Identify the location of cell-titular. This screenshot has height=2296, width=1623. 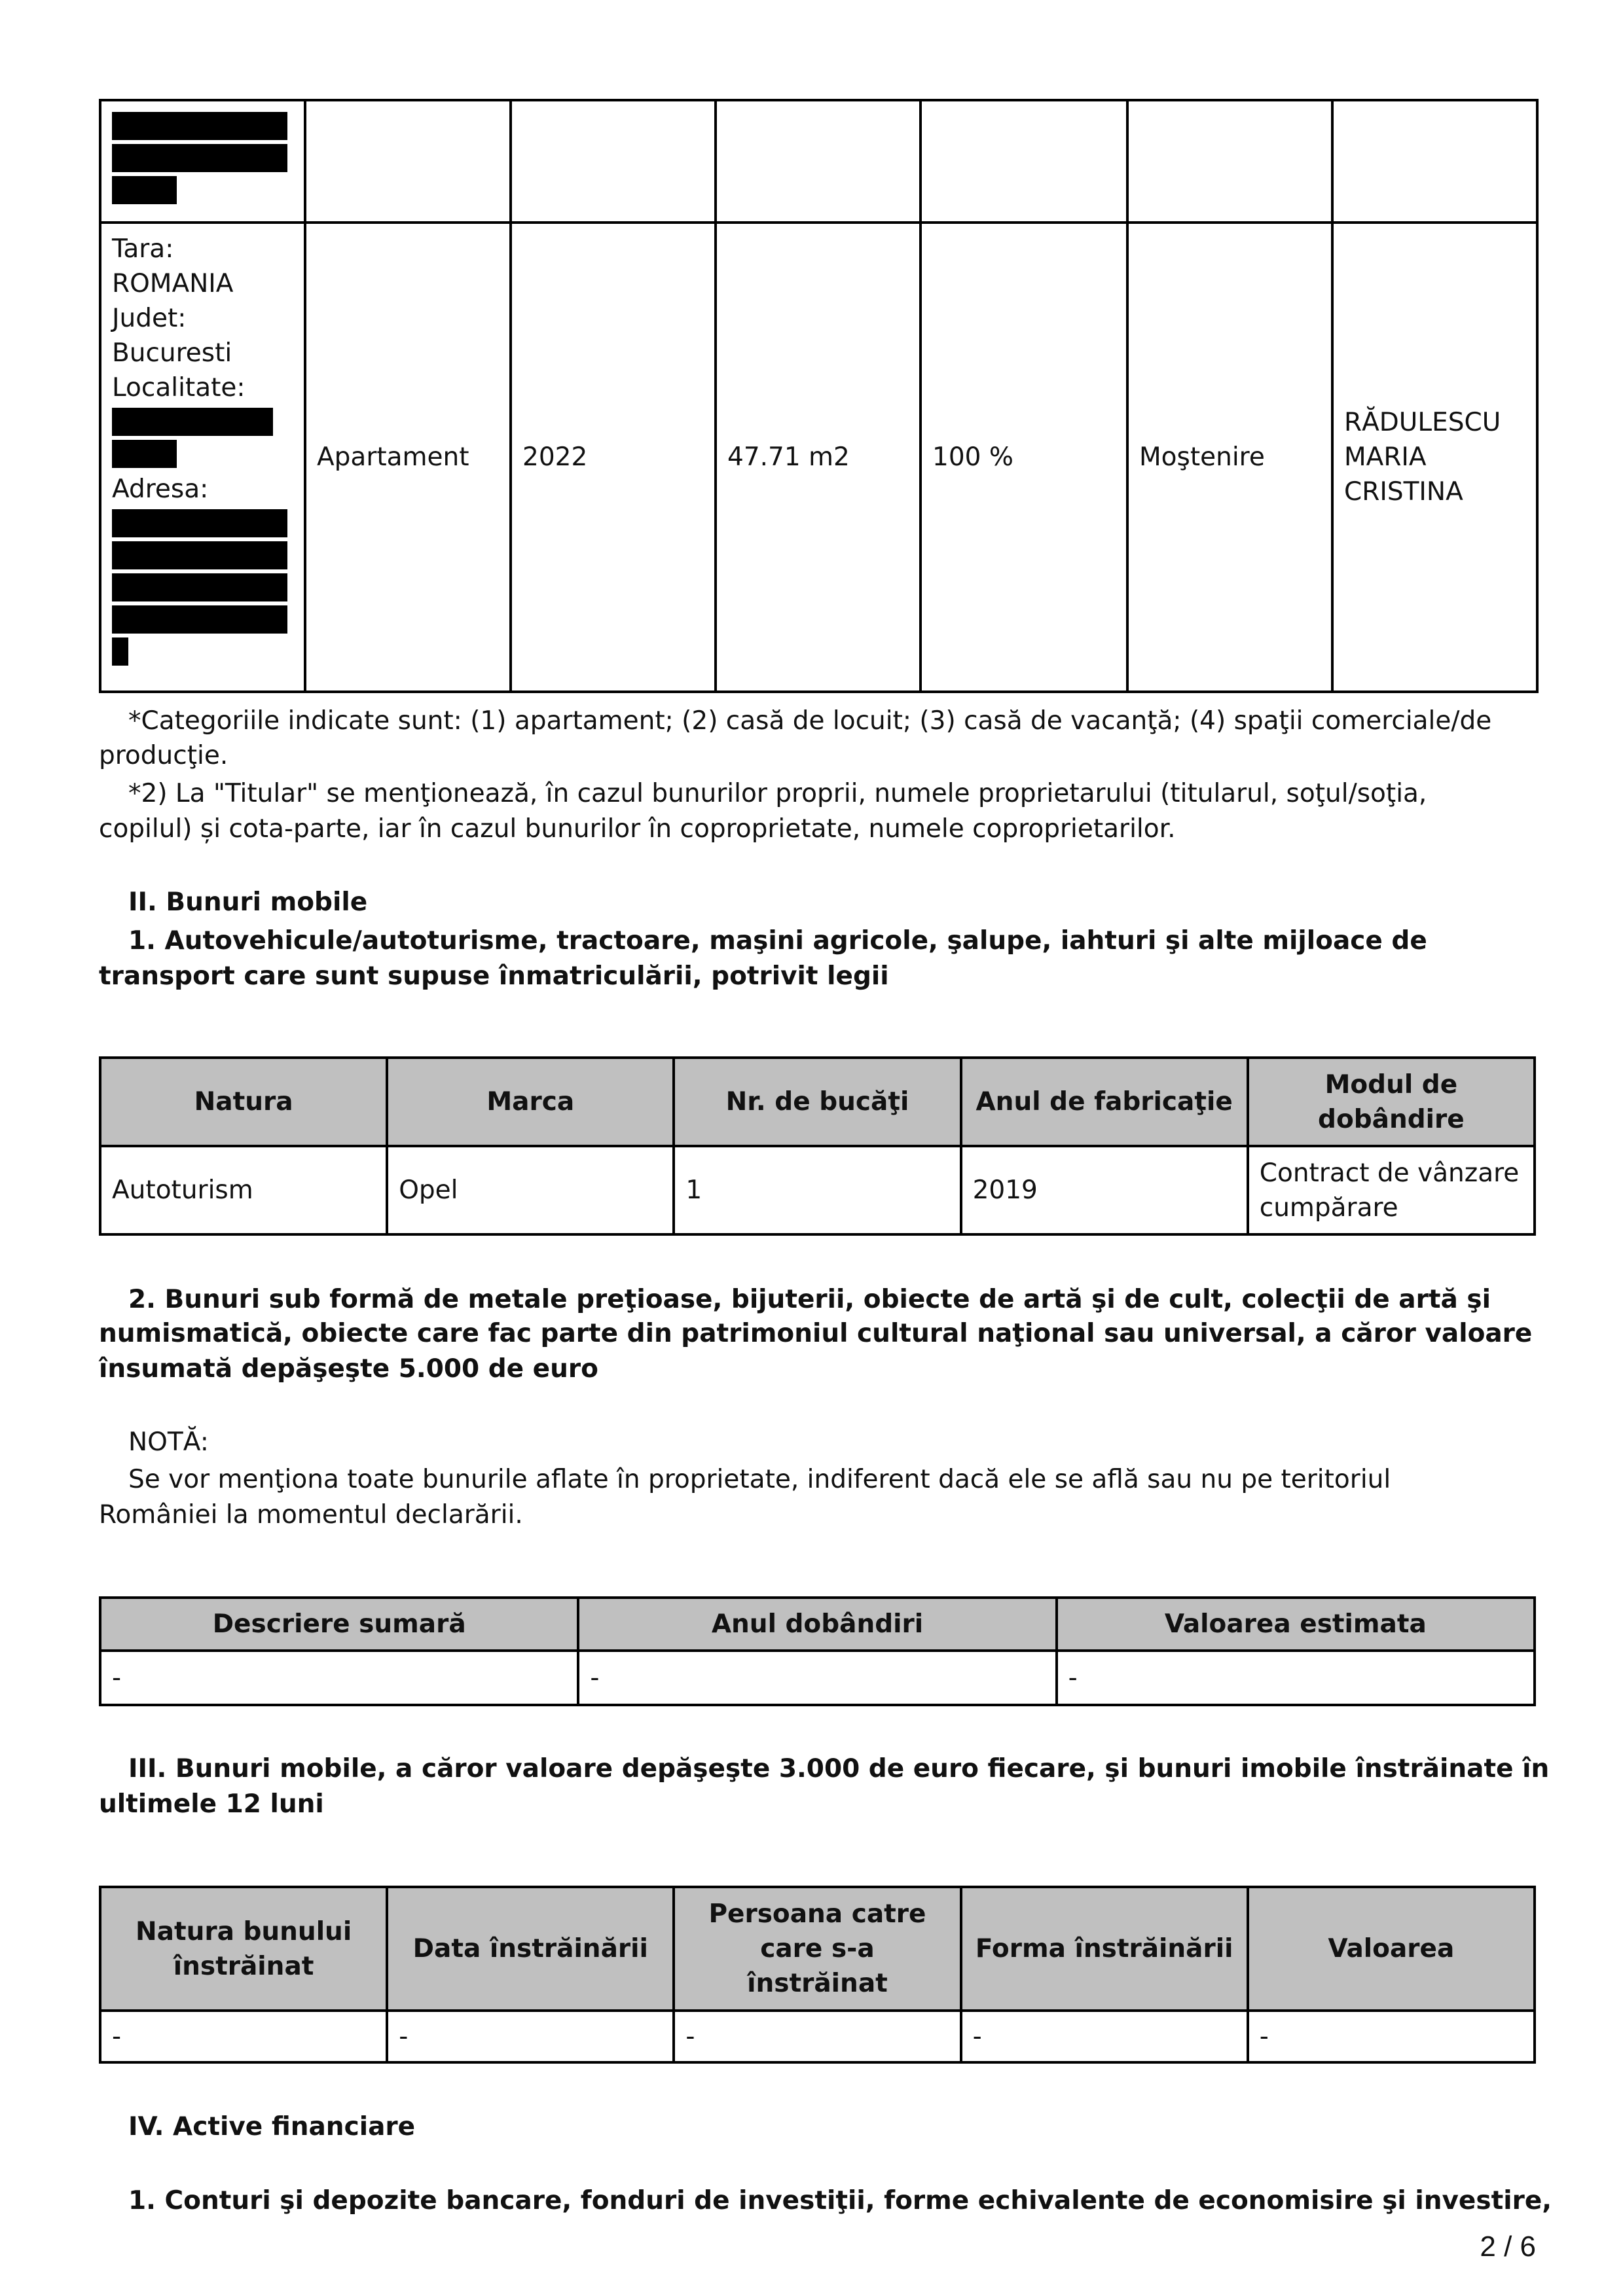
(1435, 161).